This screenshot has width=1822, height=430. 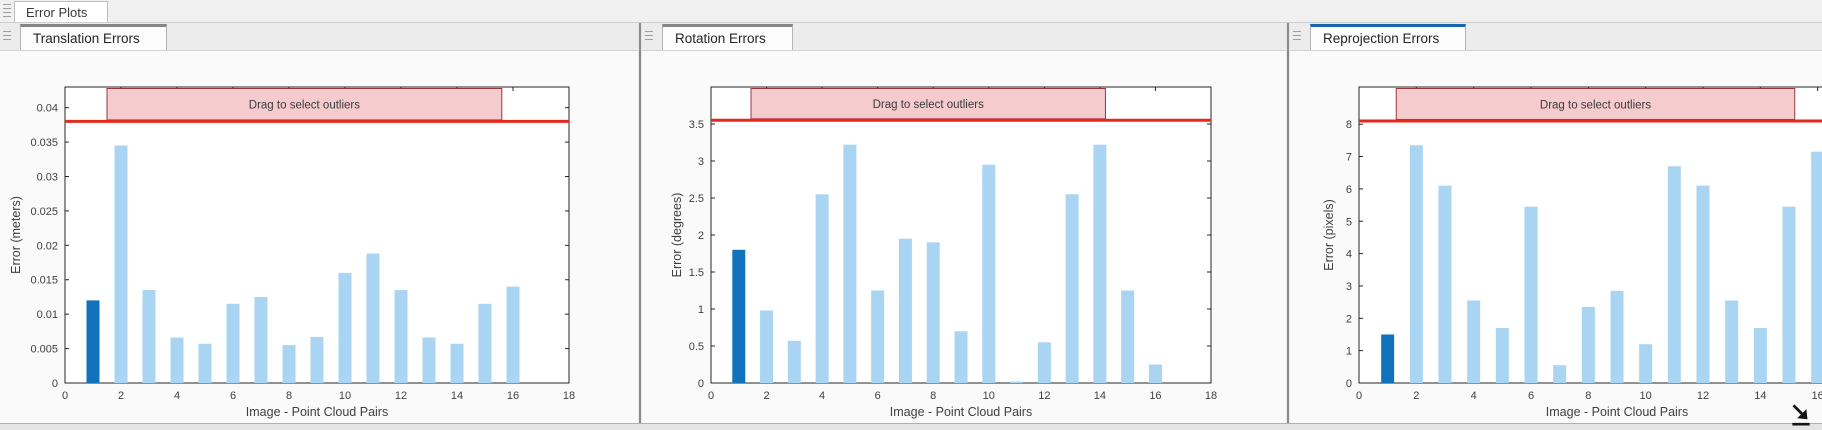 What do you see at coordinates (964, 37) in the screenshot?
I see `rotation-tabbar: Rotation Errors` at bounding box center [964, 37].